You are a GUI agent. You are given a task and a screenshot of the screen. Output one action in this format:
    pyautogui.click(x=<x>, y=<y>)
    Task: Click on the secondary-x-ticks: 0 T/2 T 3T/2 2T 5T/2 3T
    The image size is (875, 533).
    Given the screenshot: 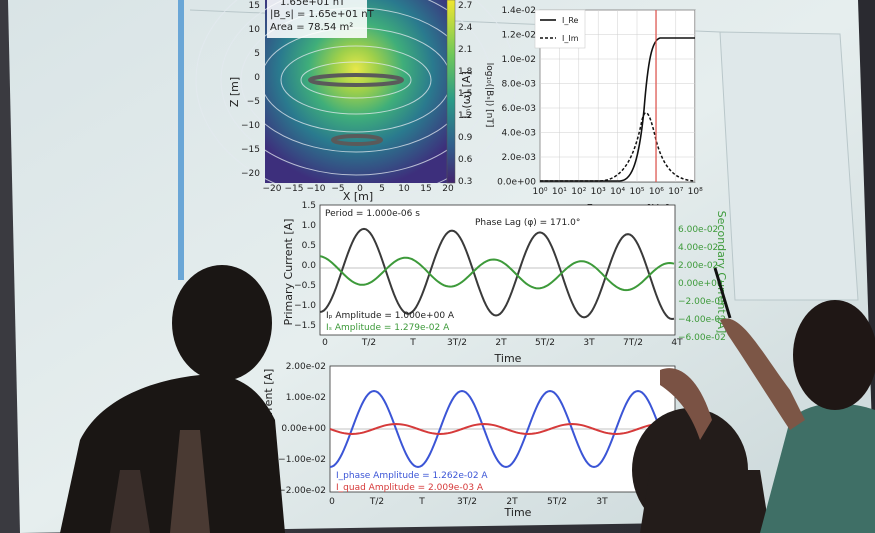 What is the action you would take?
    pyautogui.click(x=468, y=502)
    